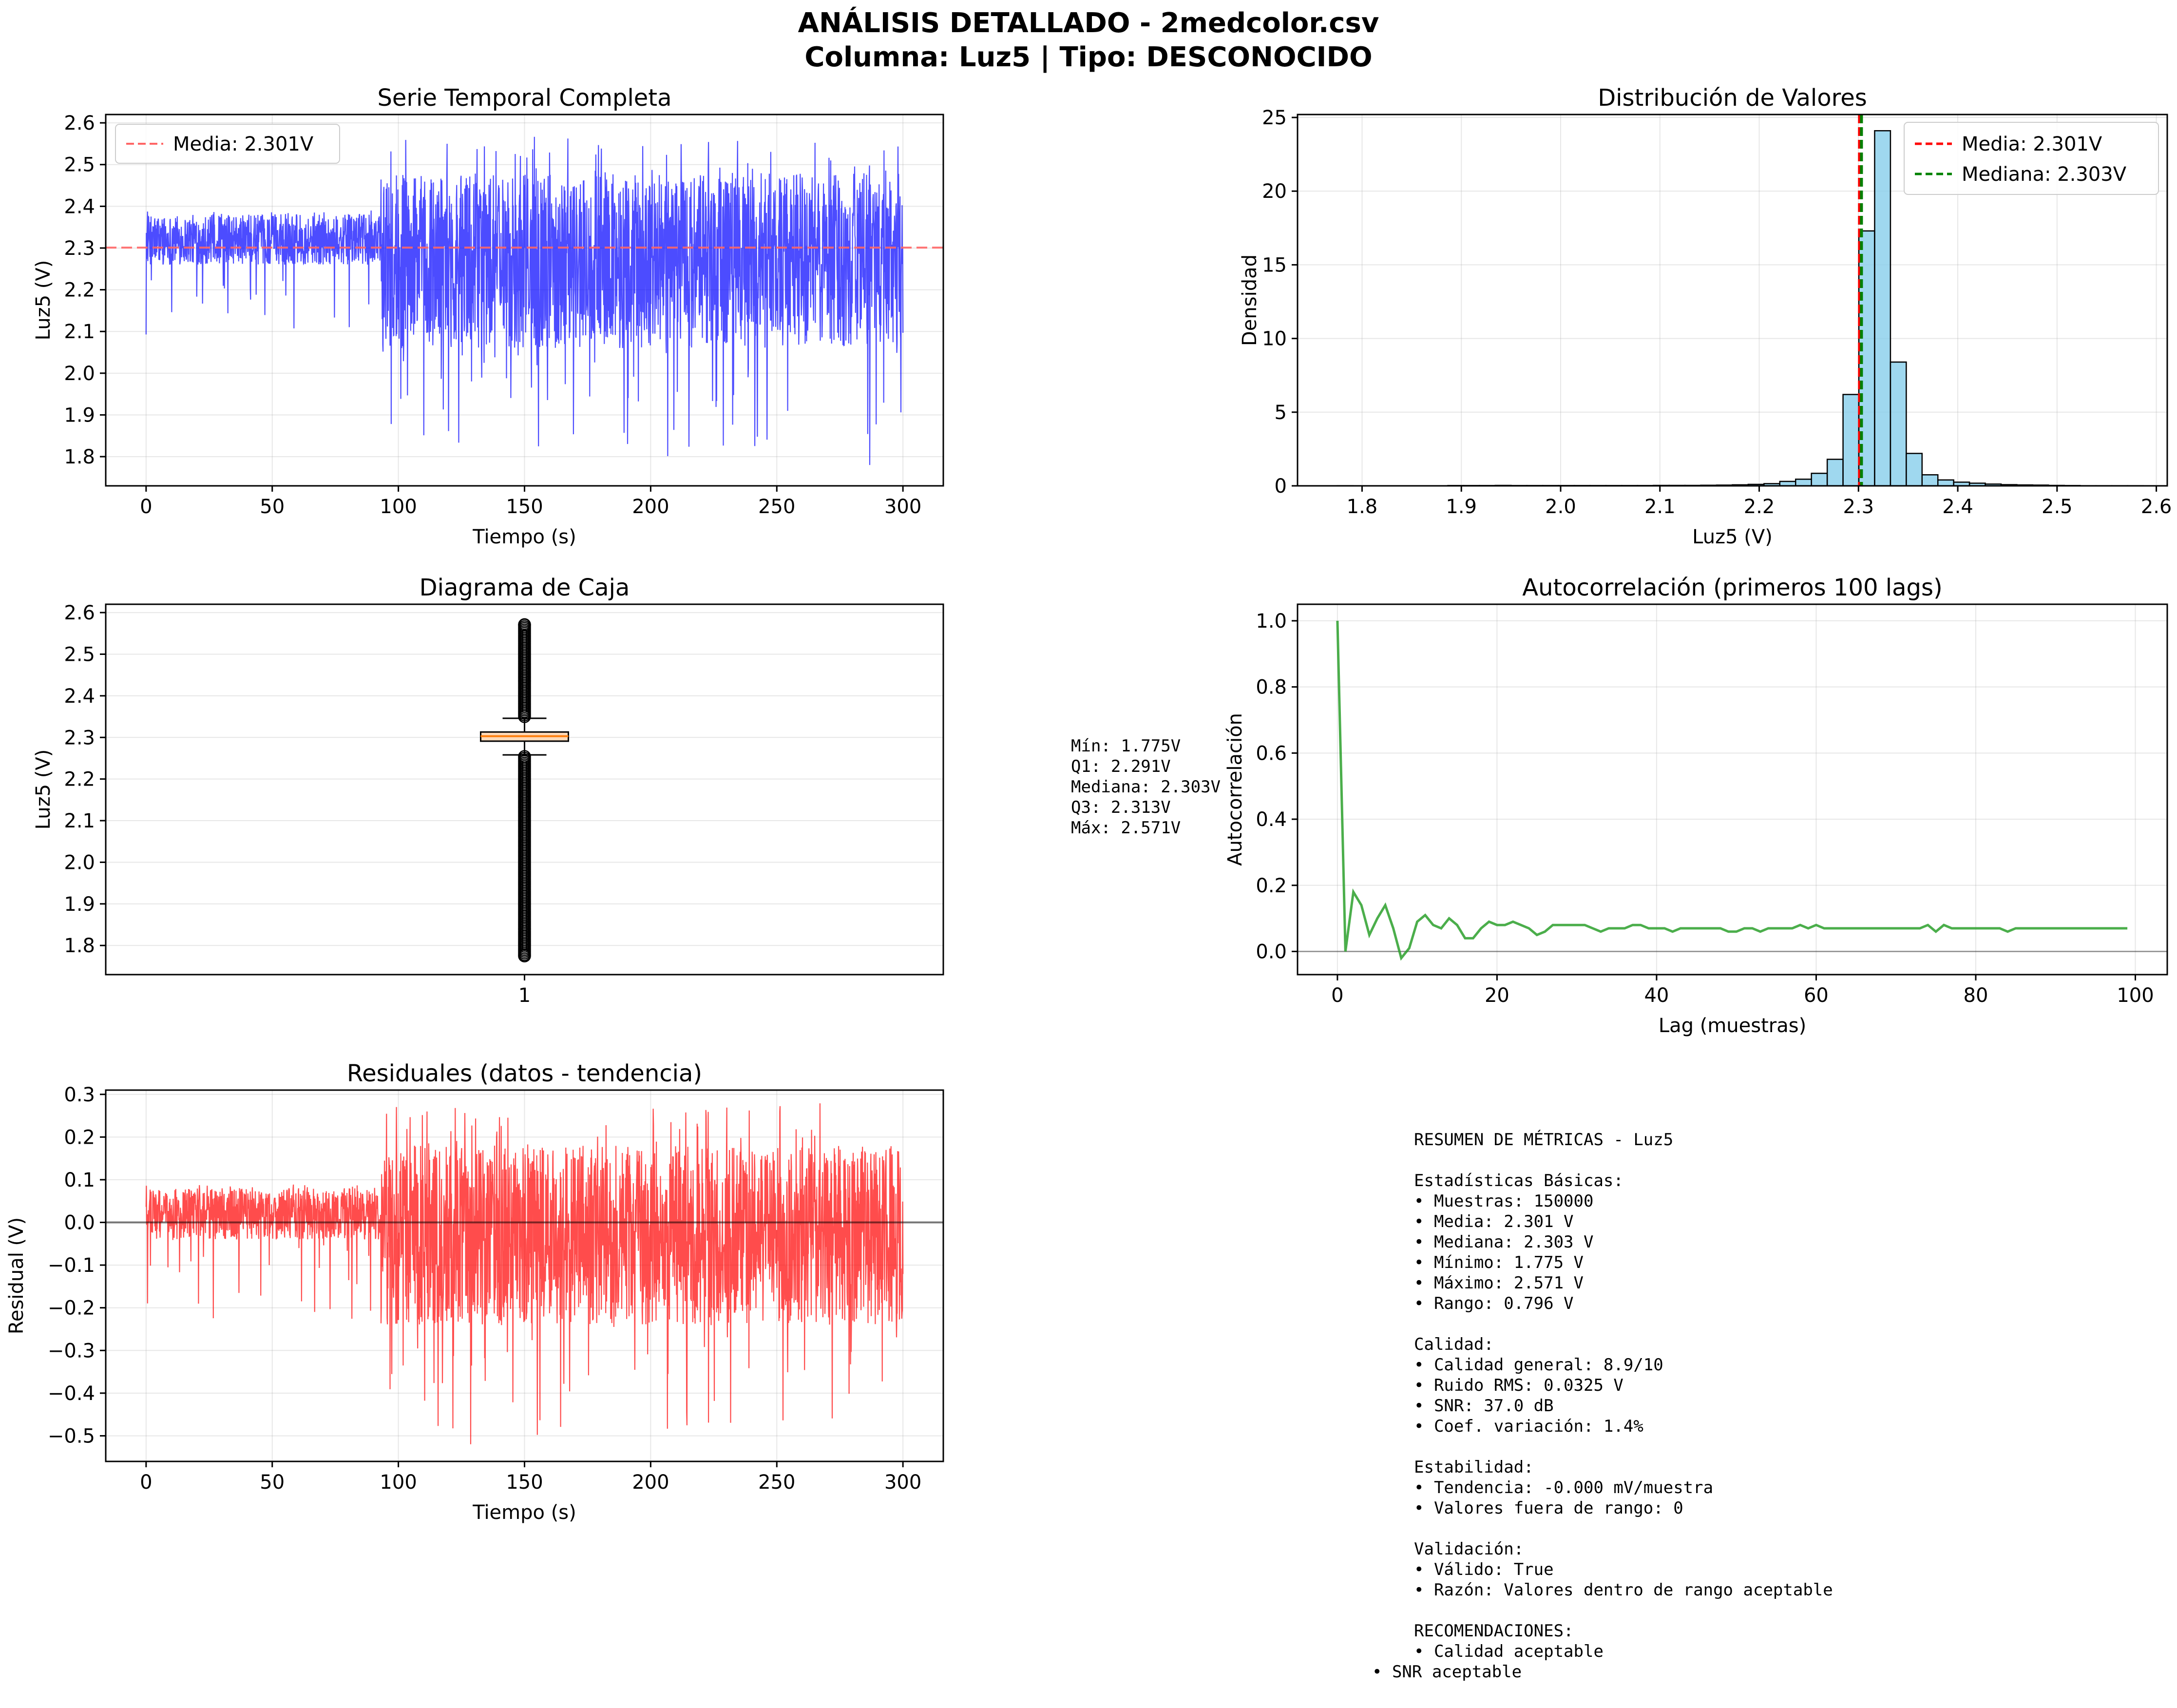 Image resolution: width=2177 pixels, height=1708 pixels. I want to click on y-tick-label: 0.8, so click(1271, 687).